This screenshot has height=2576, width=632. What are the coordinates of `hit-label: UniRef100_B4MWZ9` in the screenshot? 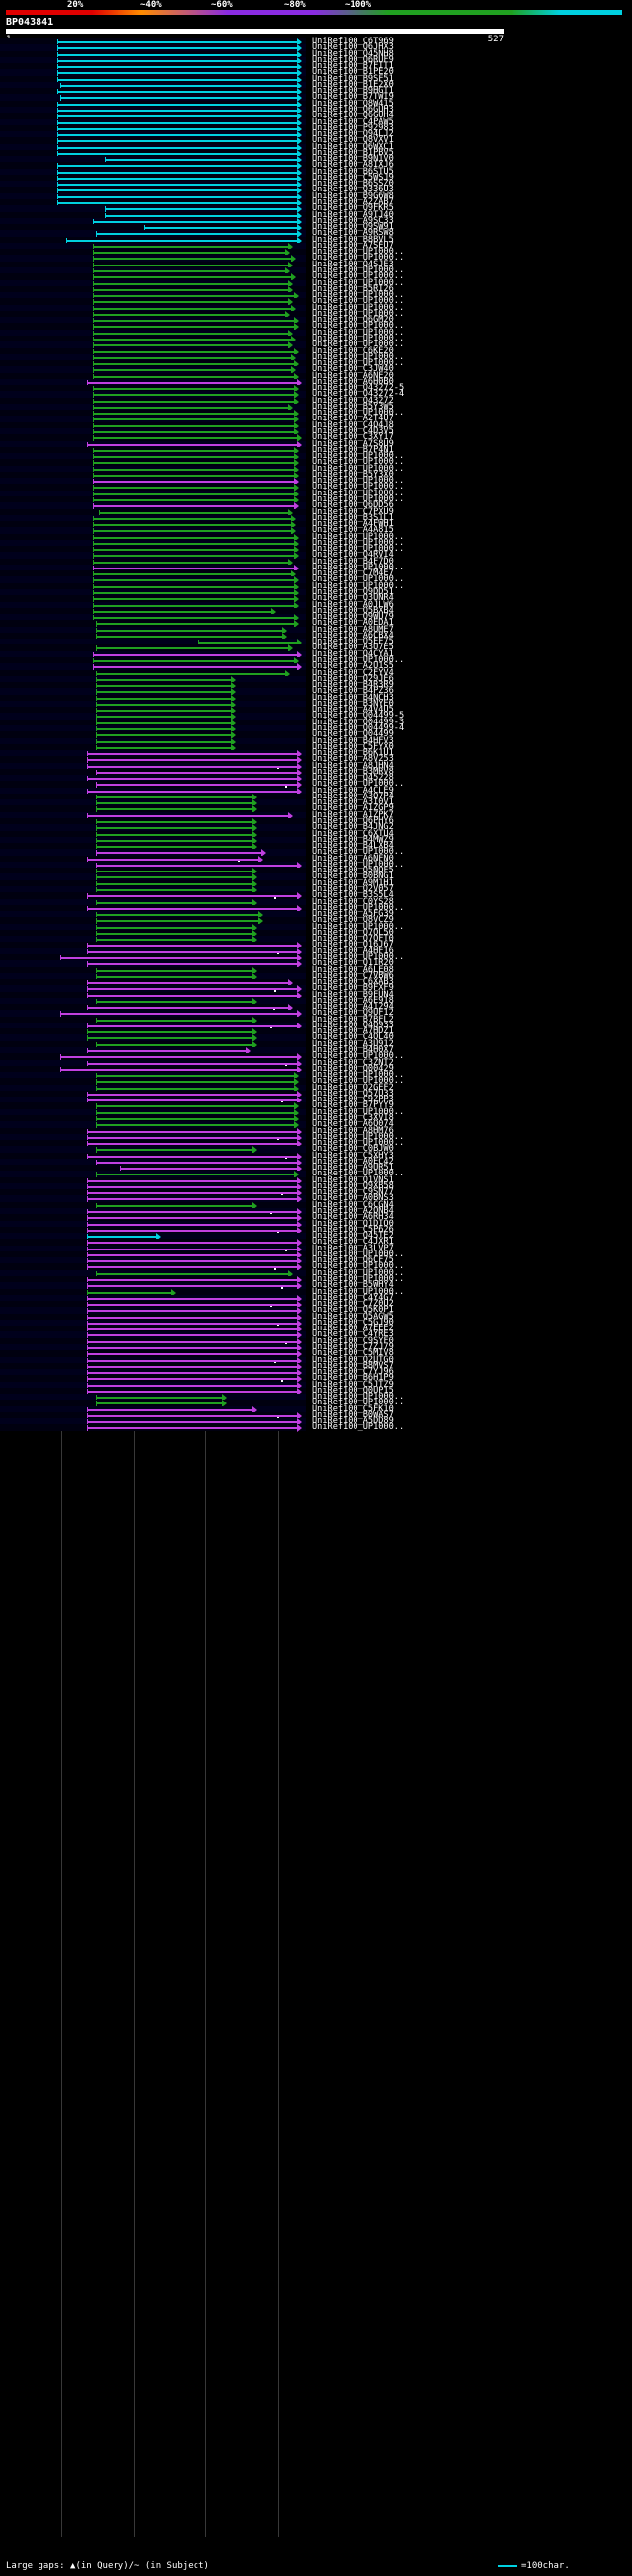 It's located at (353, 839).